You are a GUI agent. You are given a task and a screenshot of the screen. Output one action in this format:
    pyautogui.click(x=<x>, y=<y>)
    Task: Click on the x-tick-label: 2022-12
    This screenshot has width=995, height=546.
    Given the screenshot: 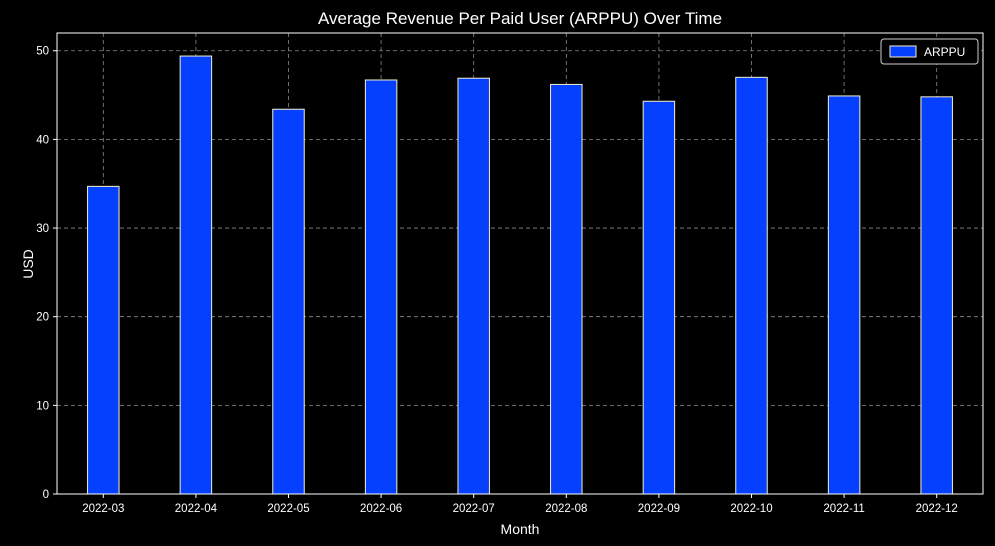 What is the action you would take?
    pyautogui.click(x=937, y=509)
    